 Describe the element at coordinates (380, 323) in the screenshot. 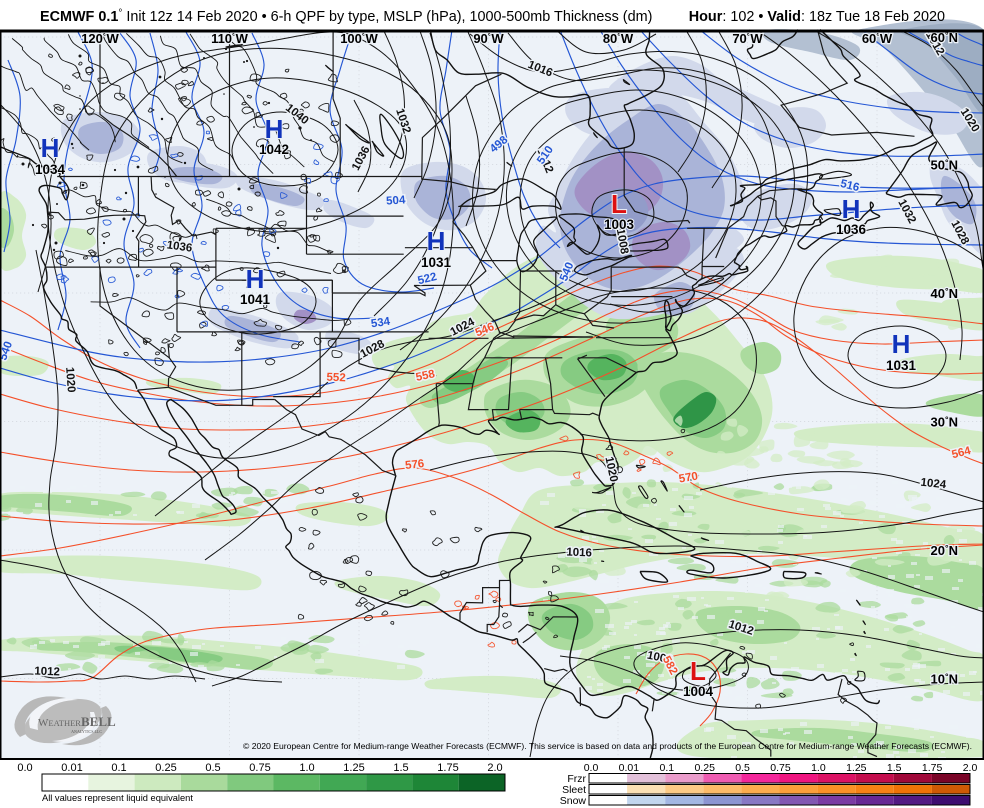

I see `svg-text: 534` at that location.